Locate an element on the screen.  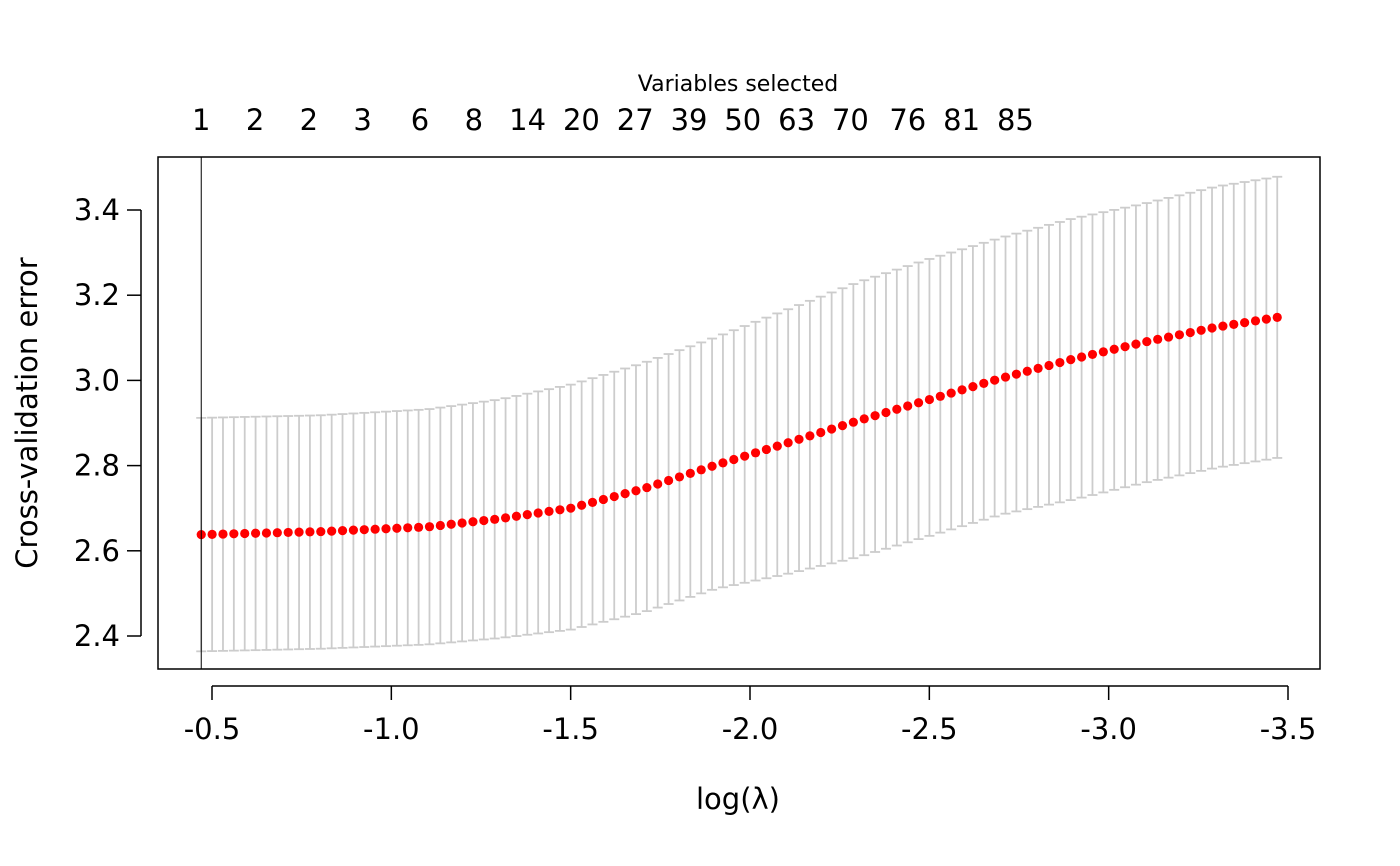
x-tick-label: -3.5 is located at coordinates (1288, 729).